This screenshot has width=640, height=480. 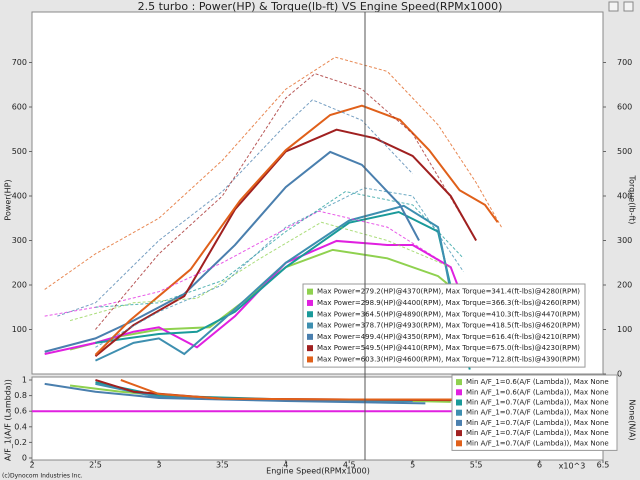 I want to click on y2-axis-label: Torque(lb-ft), so click(x=632, y=200).